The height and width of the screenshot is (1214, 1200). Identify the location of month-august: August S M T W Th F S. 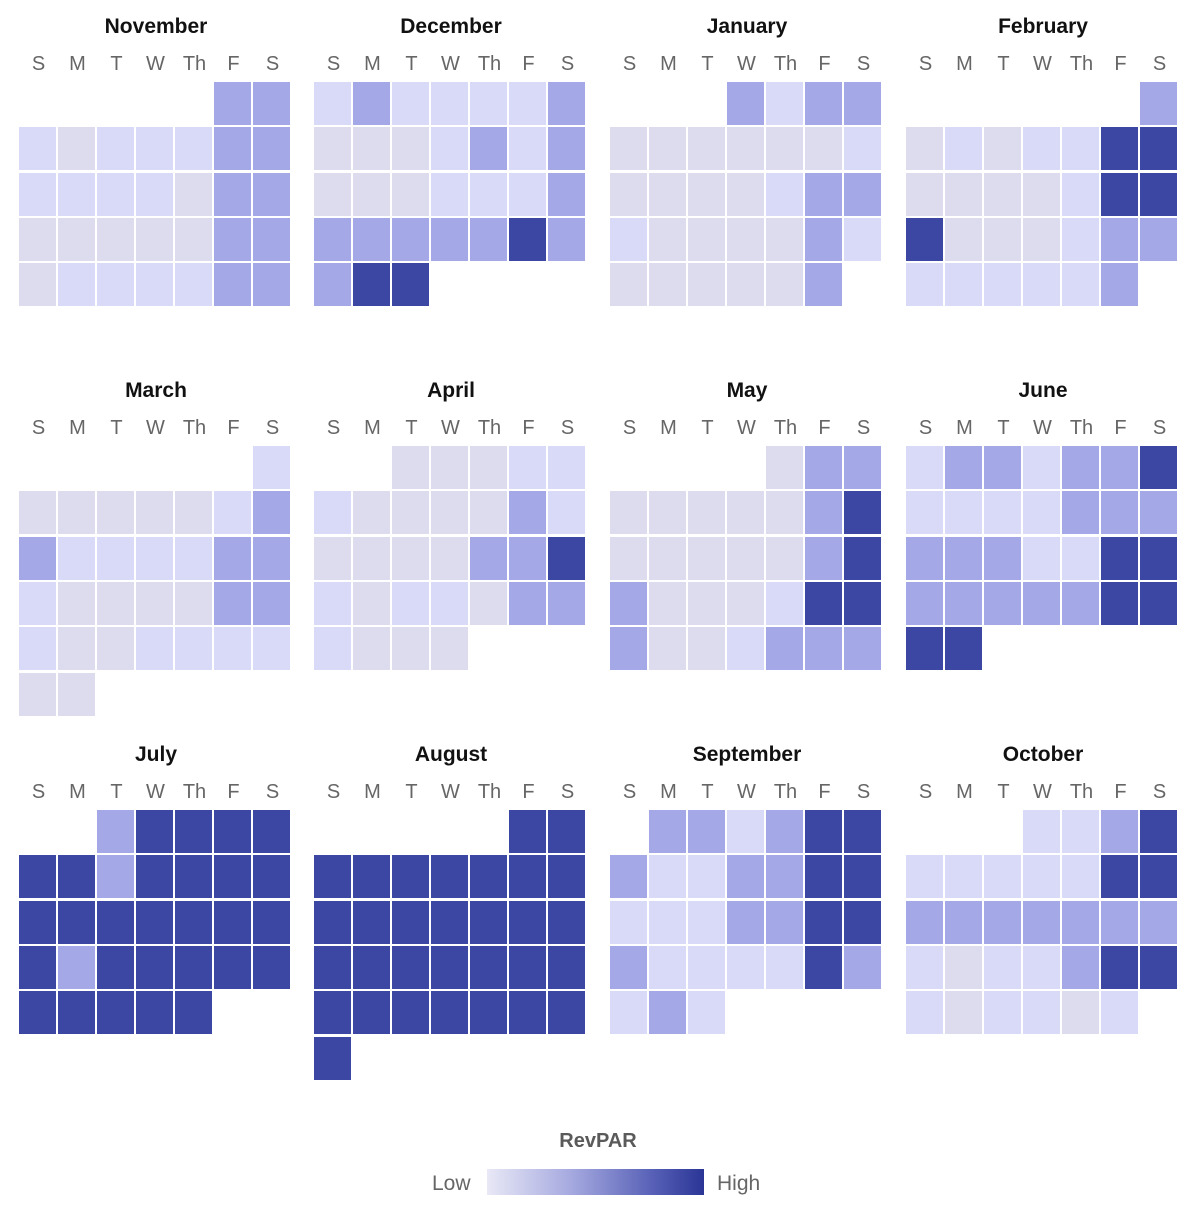
(451, 912).